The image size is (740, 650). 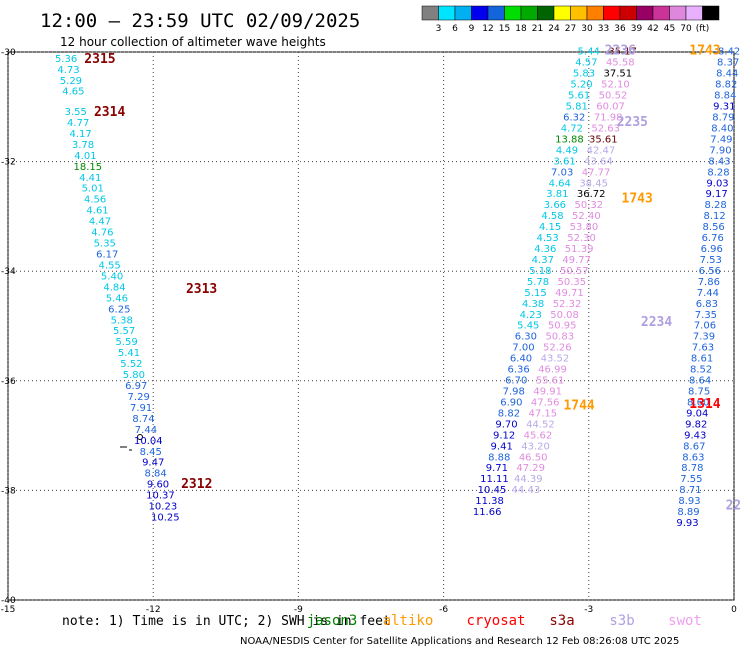 I want to click on pass-label: 1743, so click(x=637, y=199).